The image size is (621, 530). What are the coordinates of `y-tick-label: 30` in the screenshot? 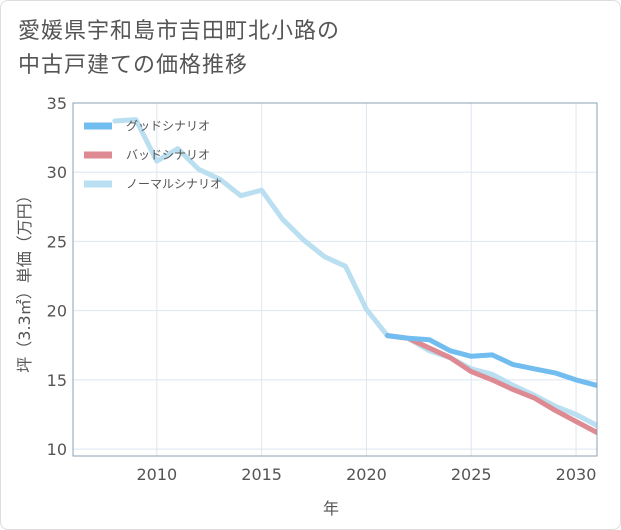 It's located at (57, 172).